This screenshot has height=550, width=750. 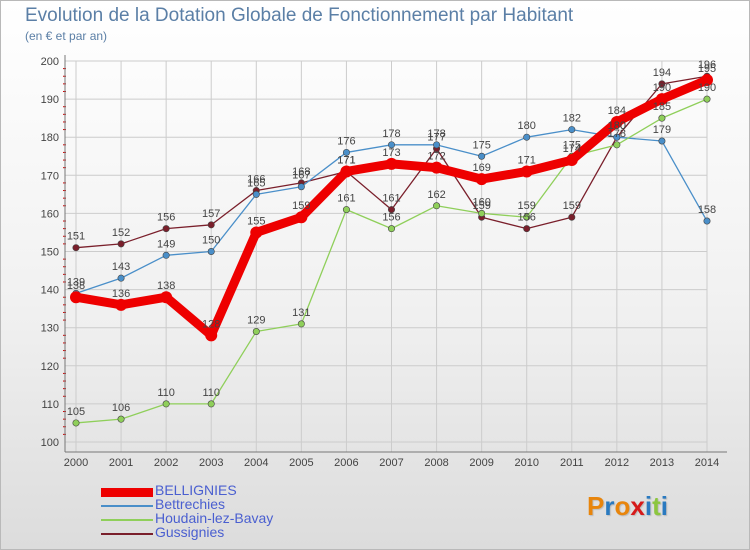 What do you see at coordinates (121, 294) in the screenshot?
I see `data-label-bellignies: 136` at bounding box center [121, 294].